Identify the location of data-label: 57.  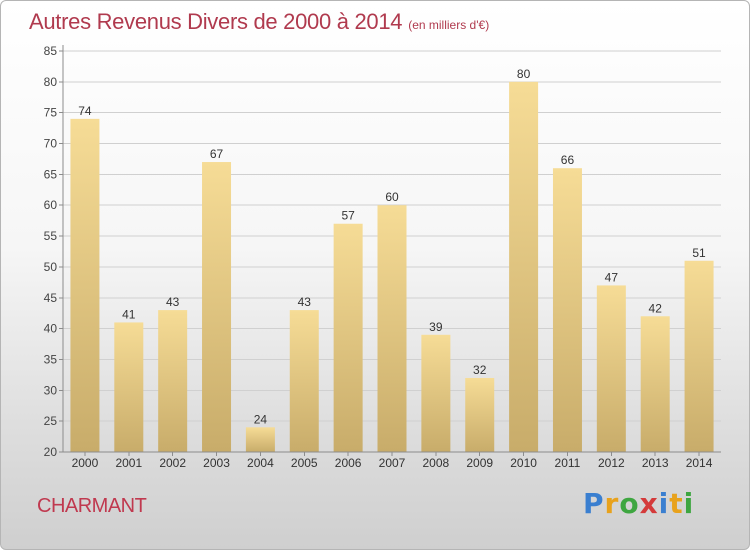
(348, 216).